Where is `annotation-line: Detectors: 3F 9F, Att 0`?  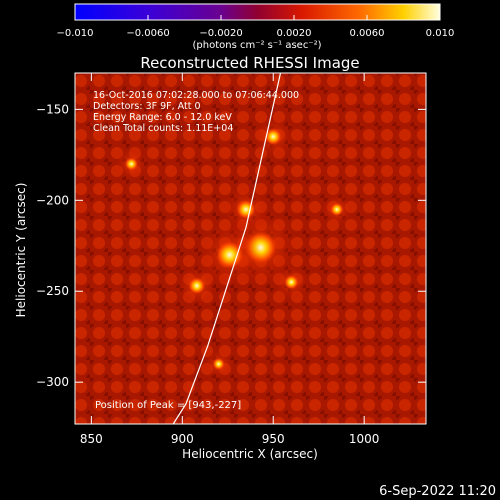
annotation-line: Detectors: 3F 9F, Att 0 is located at coordinates (147, 106).